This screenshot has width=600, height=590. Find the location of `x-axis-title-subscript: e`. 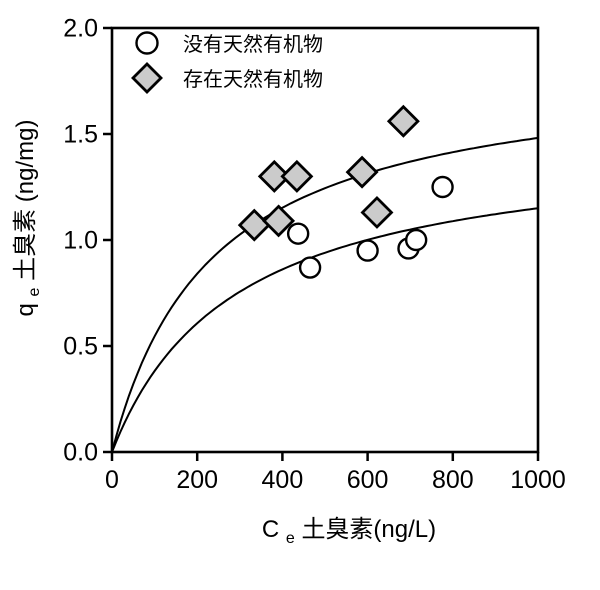

x-axis-title-subscript: e is located at coordinates (290, 538).